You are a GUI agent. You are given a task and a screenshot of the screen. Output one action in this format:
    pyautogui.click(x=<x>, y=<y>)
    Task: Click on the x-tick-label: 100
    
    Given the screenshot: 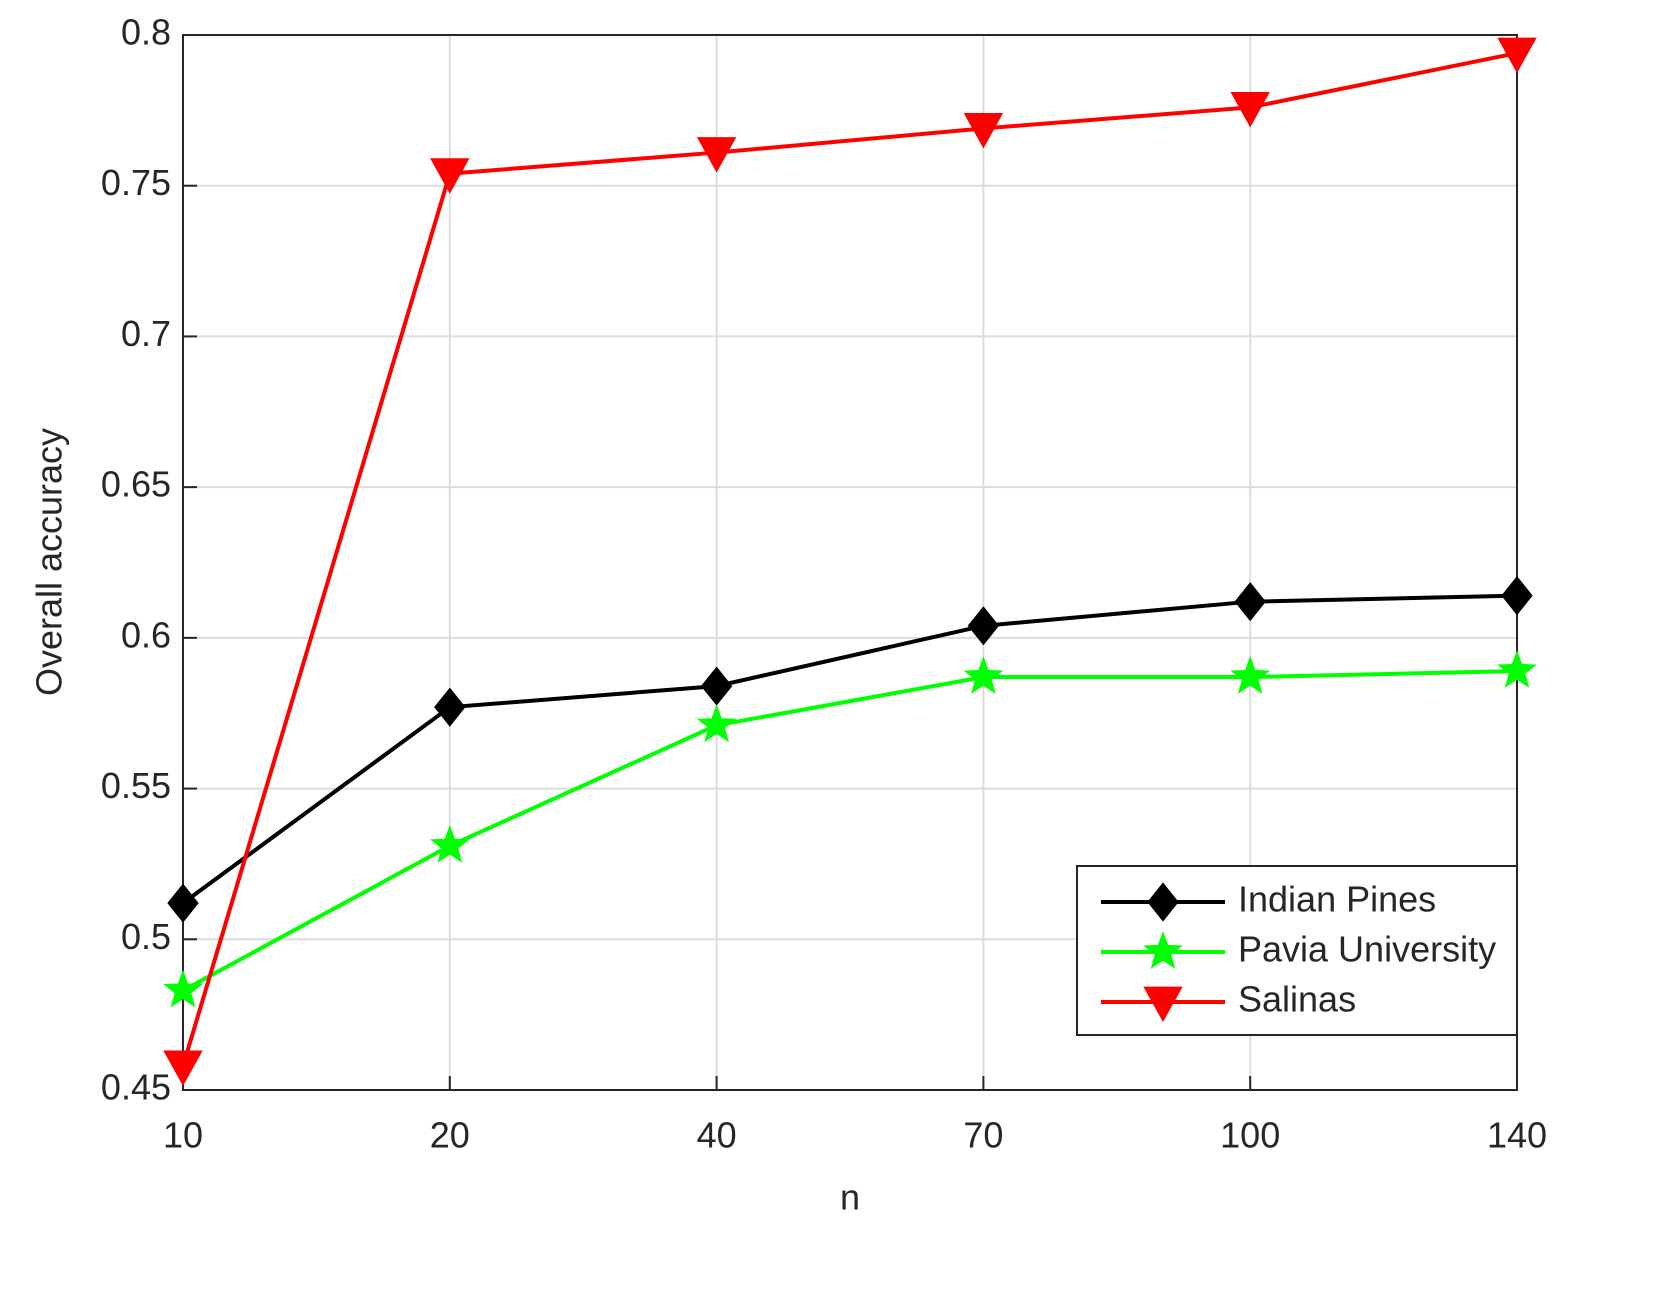 What is the action you would take?
    pyautogui.click(x=1250, y=1135)
    